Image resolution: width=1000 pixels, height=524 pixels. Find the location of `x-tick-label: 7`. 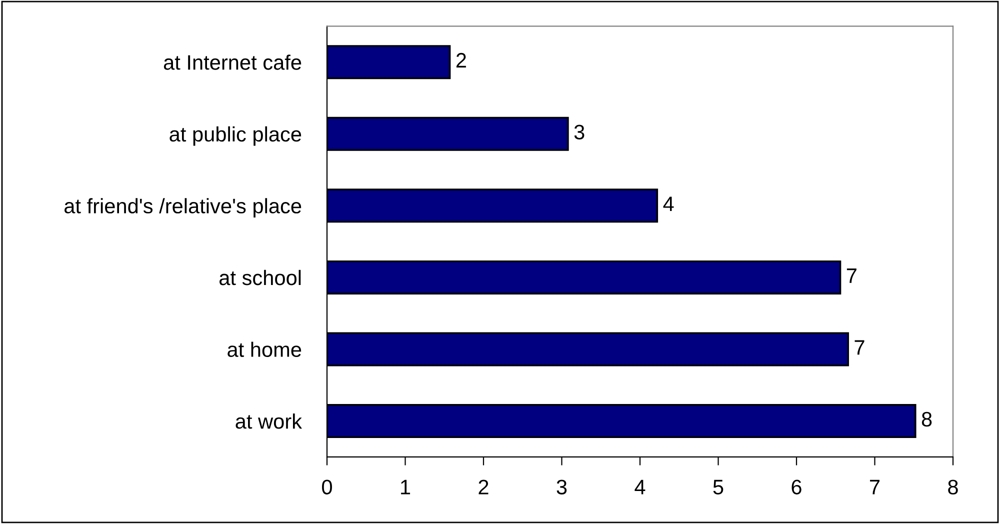

x-tick-label: 7 is located at coordinates (875, 487).